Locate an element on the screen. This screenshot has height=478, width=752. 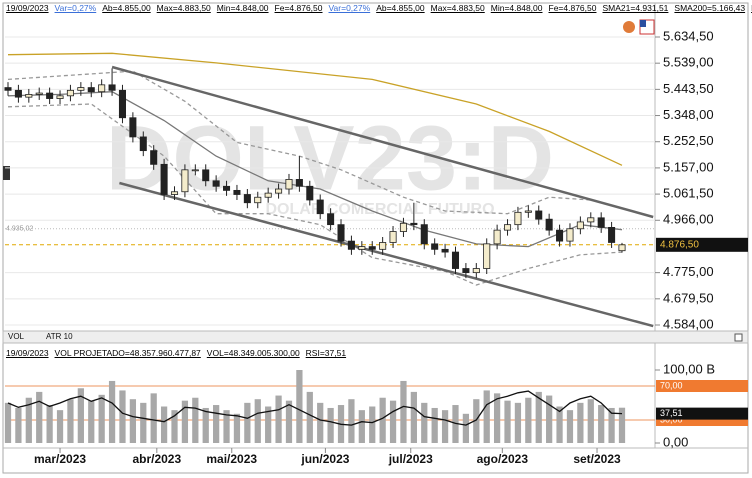
rsi-box-label: 37,51 is located at coordinates (671, 413).